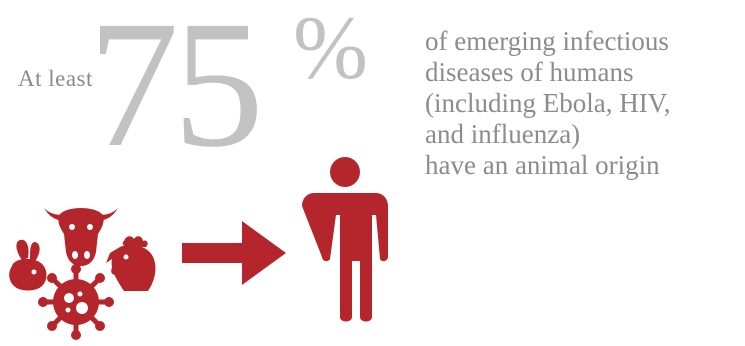  What do you see at coordinates (503, 134) in the screenshot?
I see `description-line: and influenza)` at bounding box center [503, 134].